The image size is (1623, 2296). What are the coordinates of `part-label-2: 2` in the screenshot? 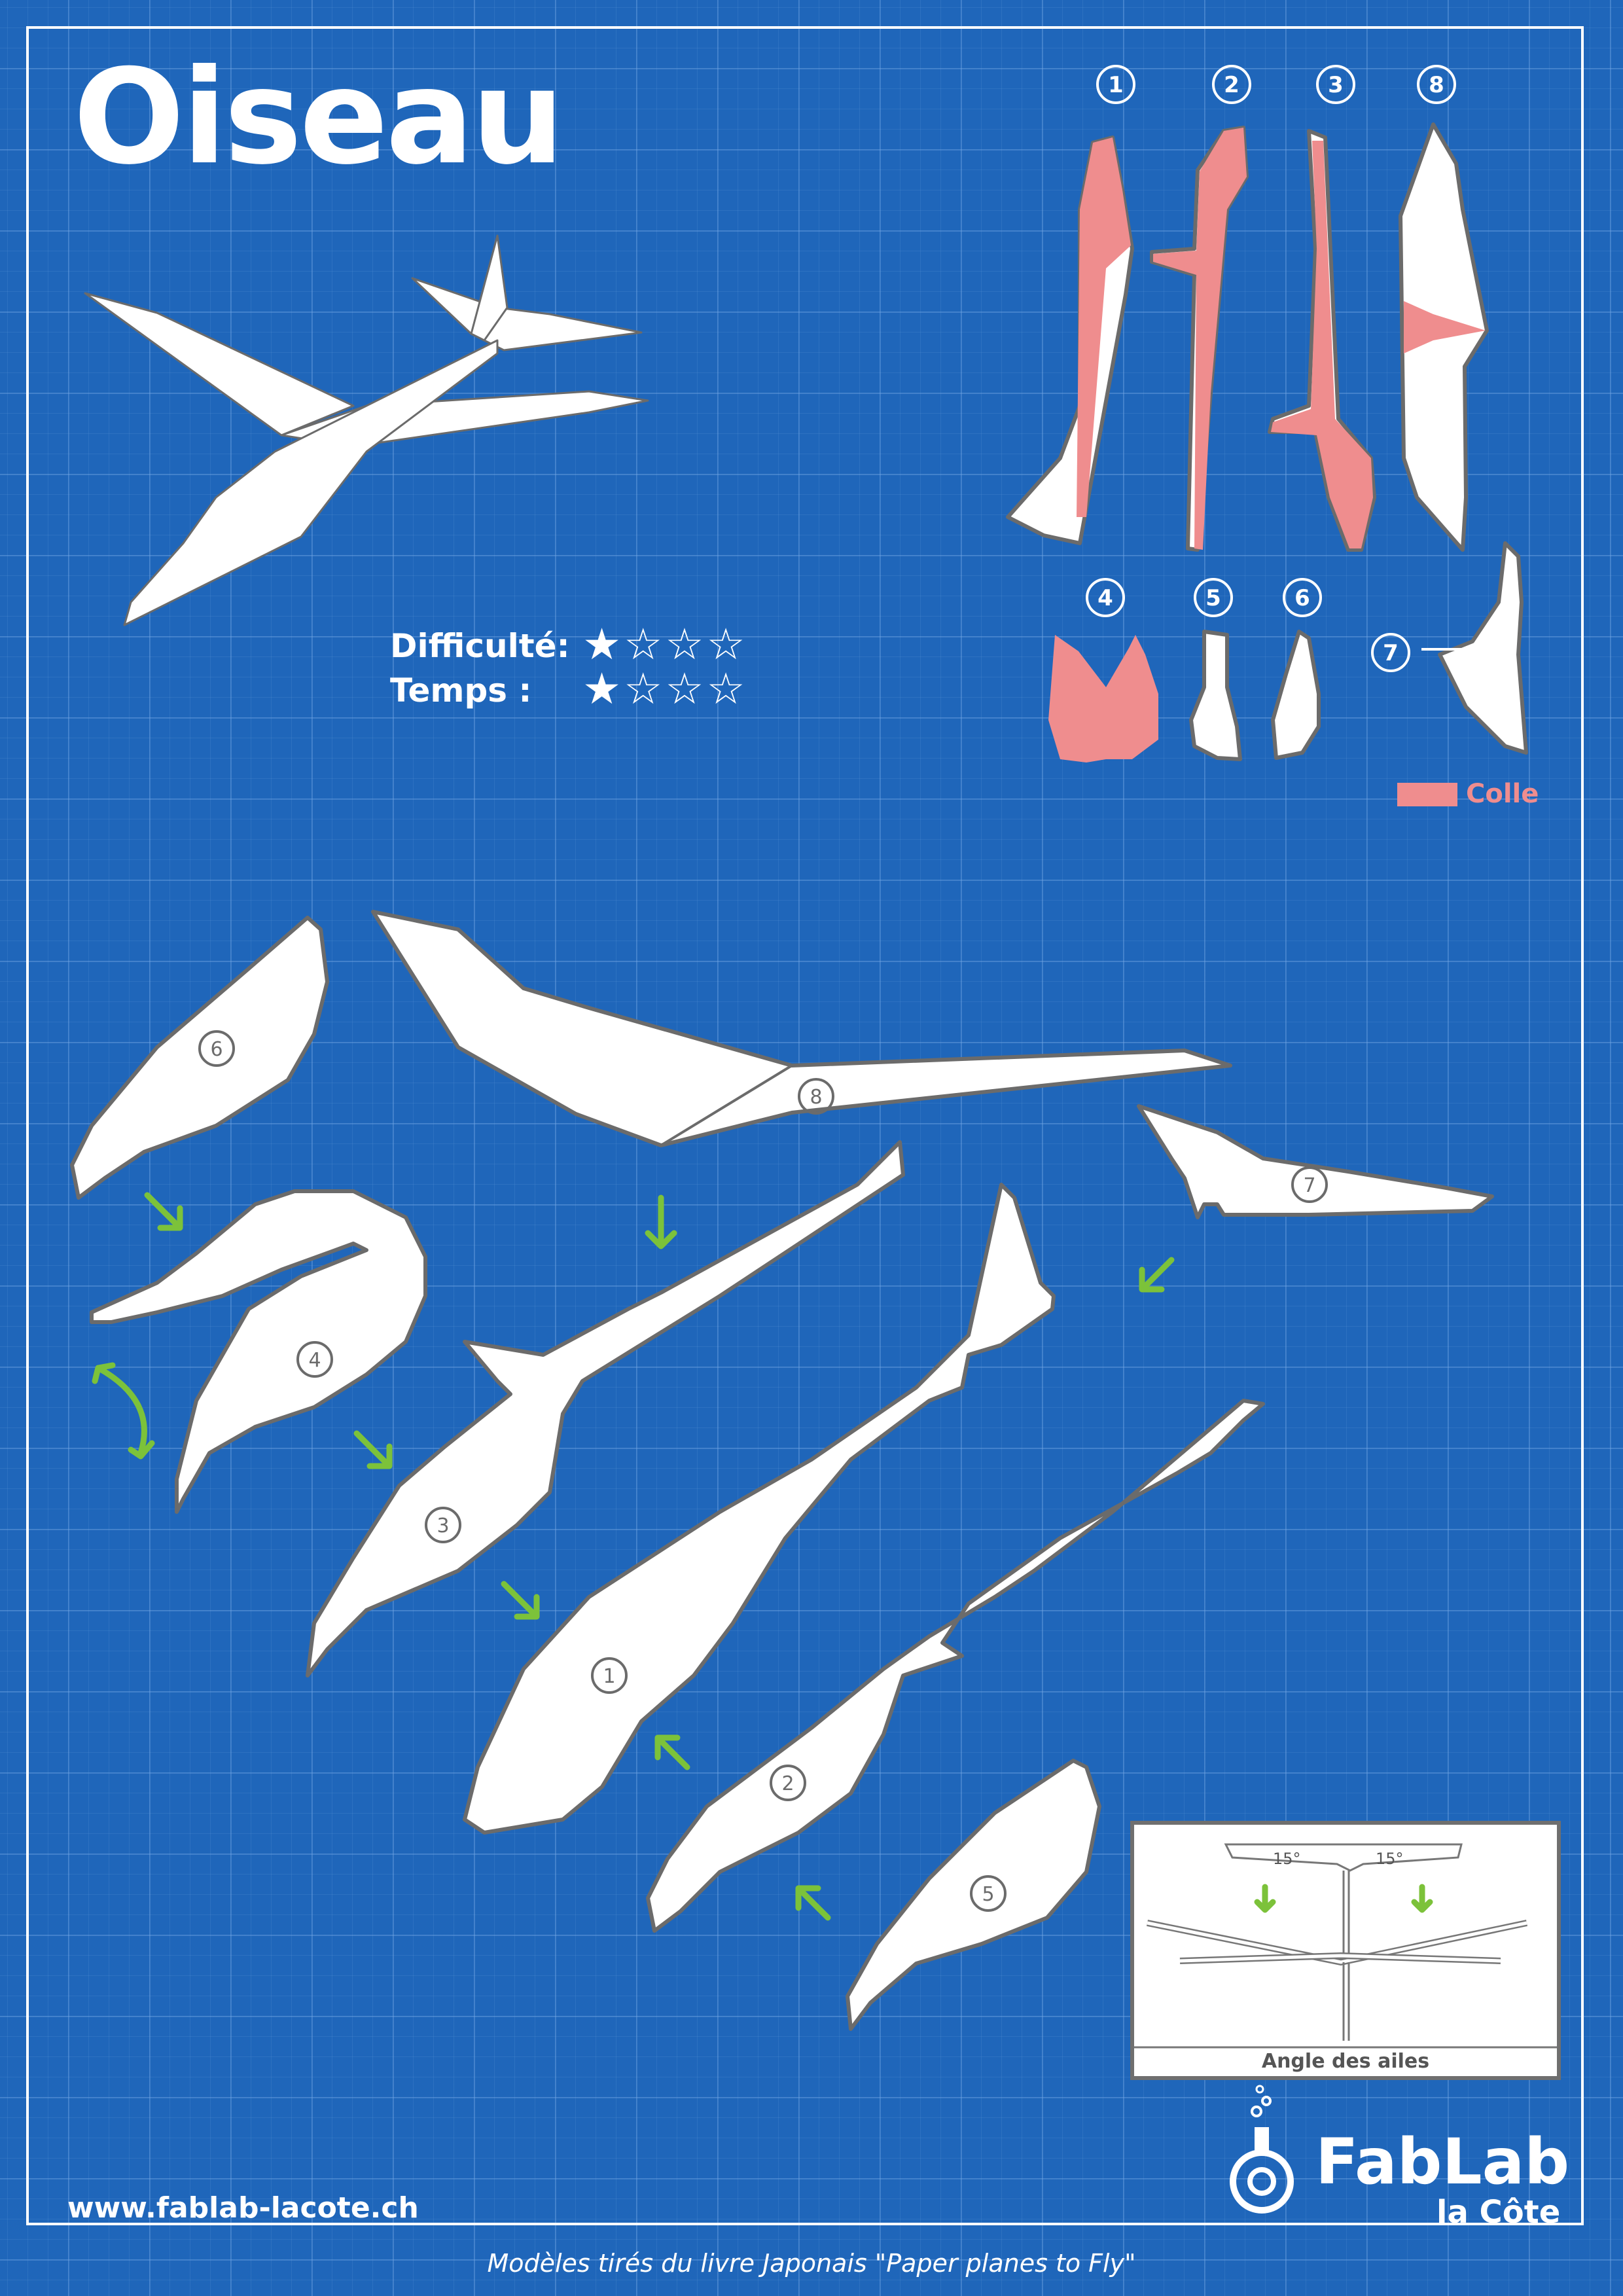 It's located at (787, 1783).